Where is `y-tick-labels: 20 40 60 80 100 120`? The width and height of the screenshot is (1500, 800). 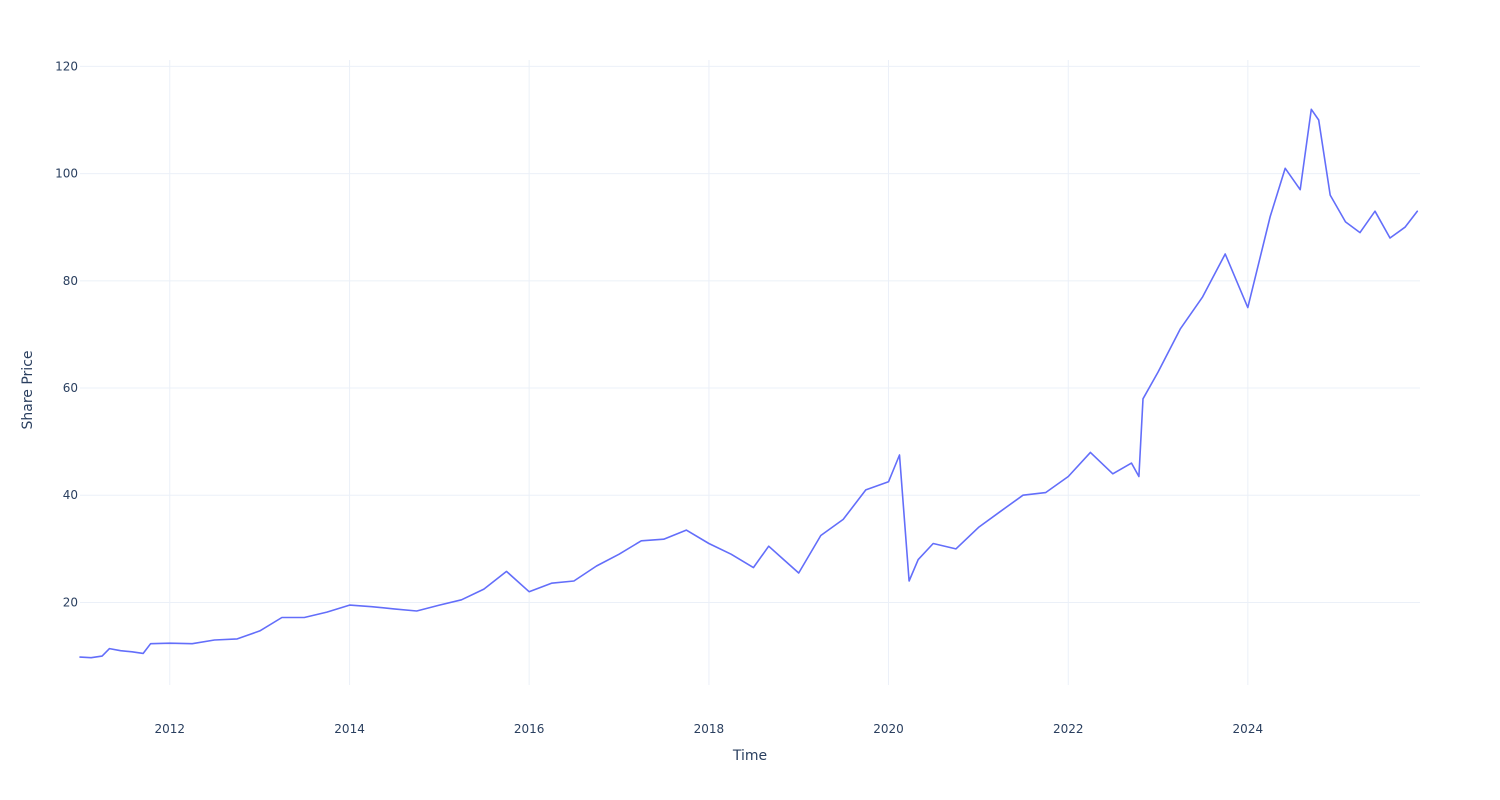 y-tick-labels: 20 40 60 80 100 120 is located at coordinates (66, 334).